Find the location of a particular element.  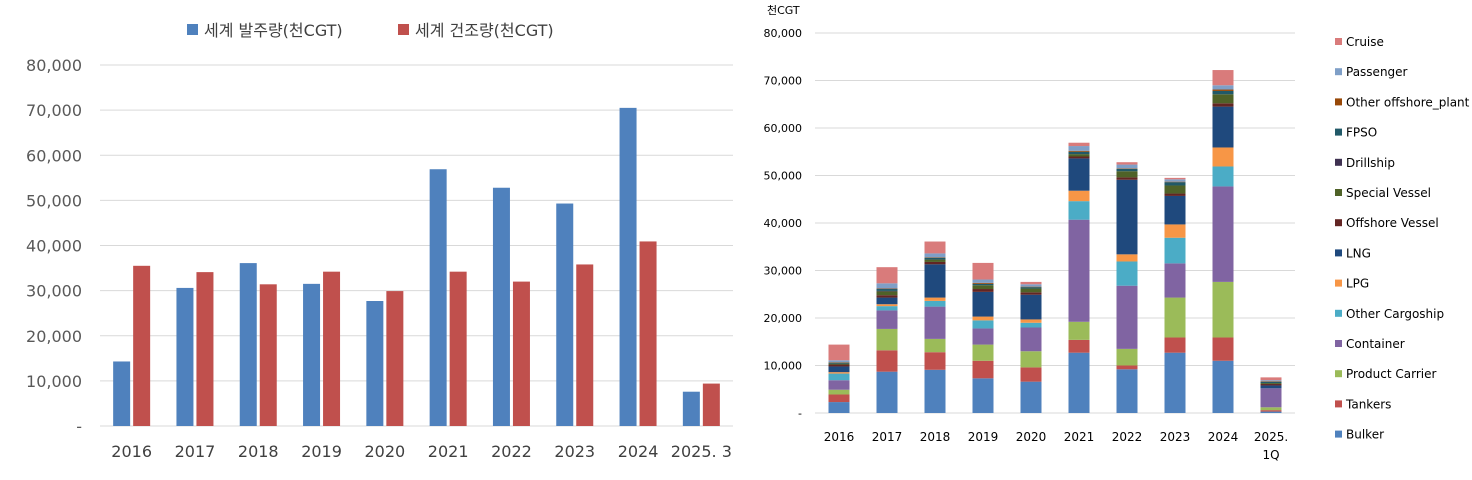

legend-label: Bulker is located at coordinates (1365, 435).